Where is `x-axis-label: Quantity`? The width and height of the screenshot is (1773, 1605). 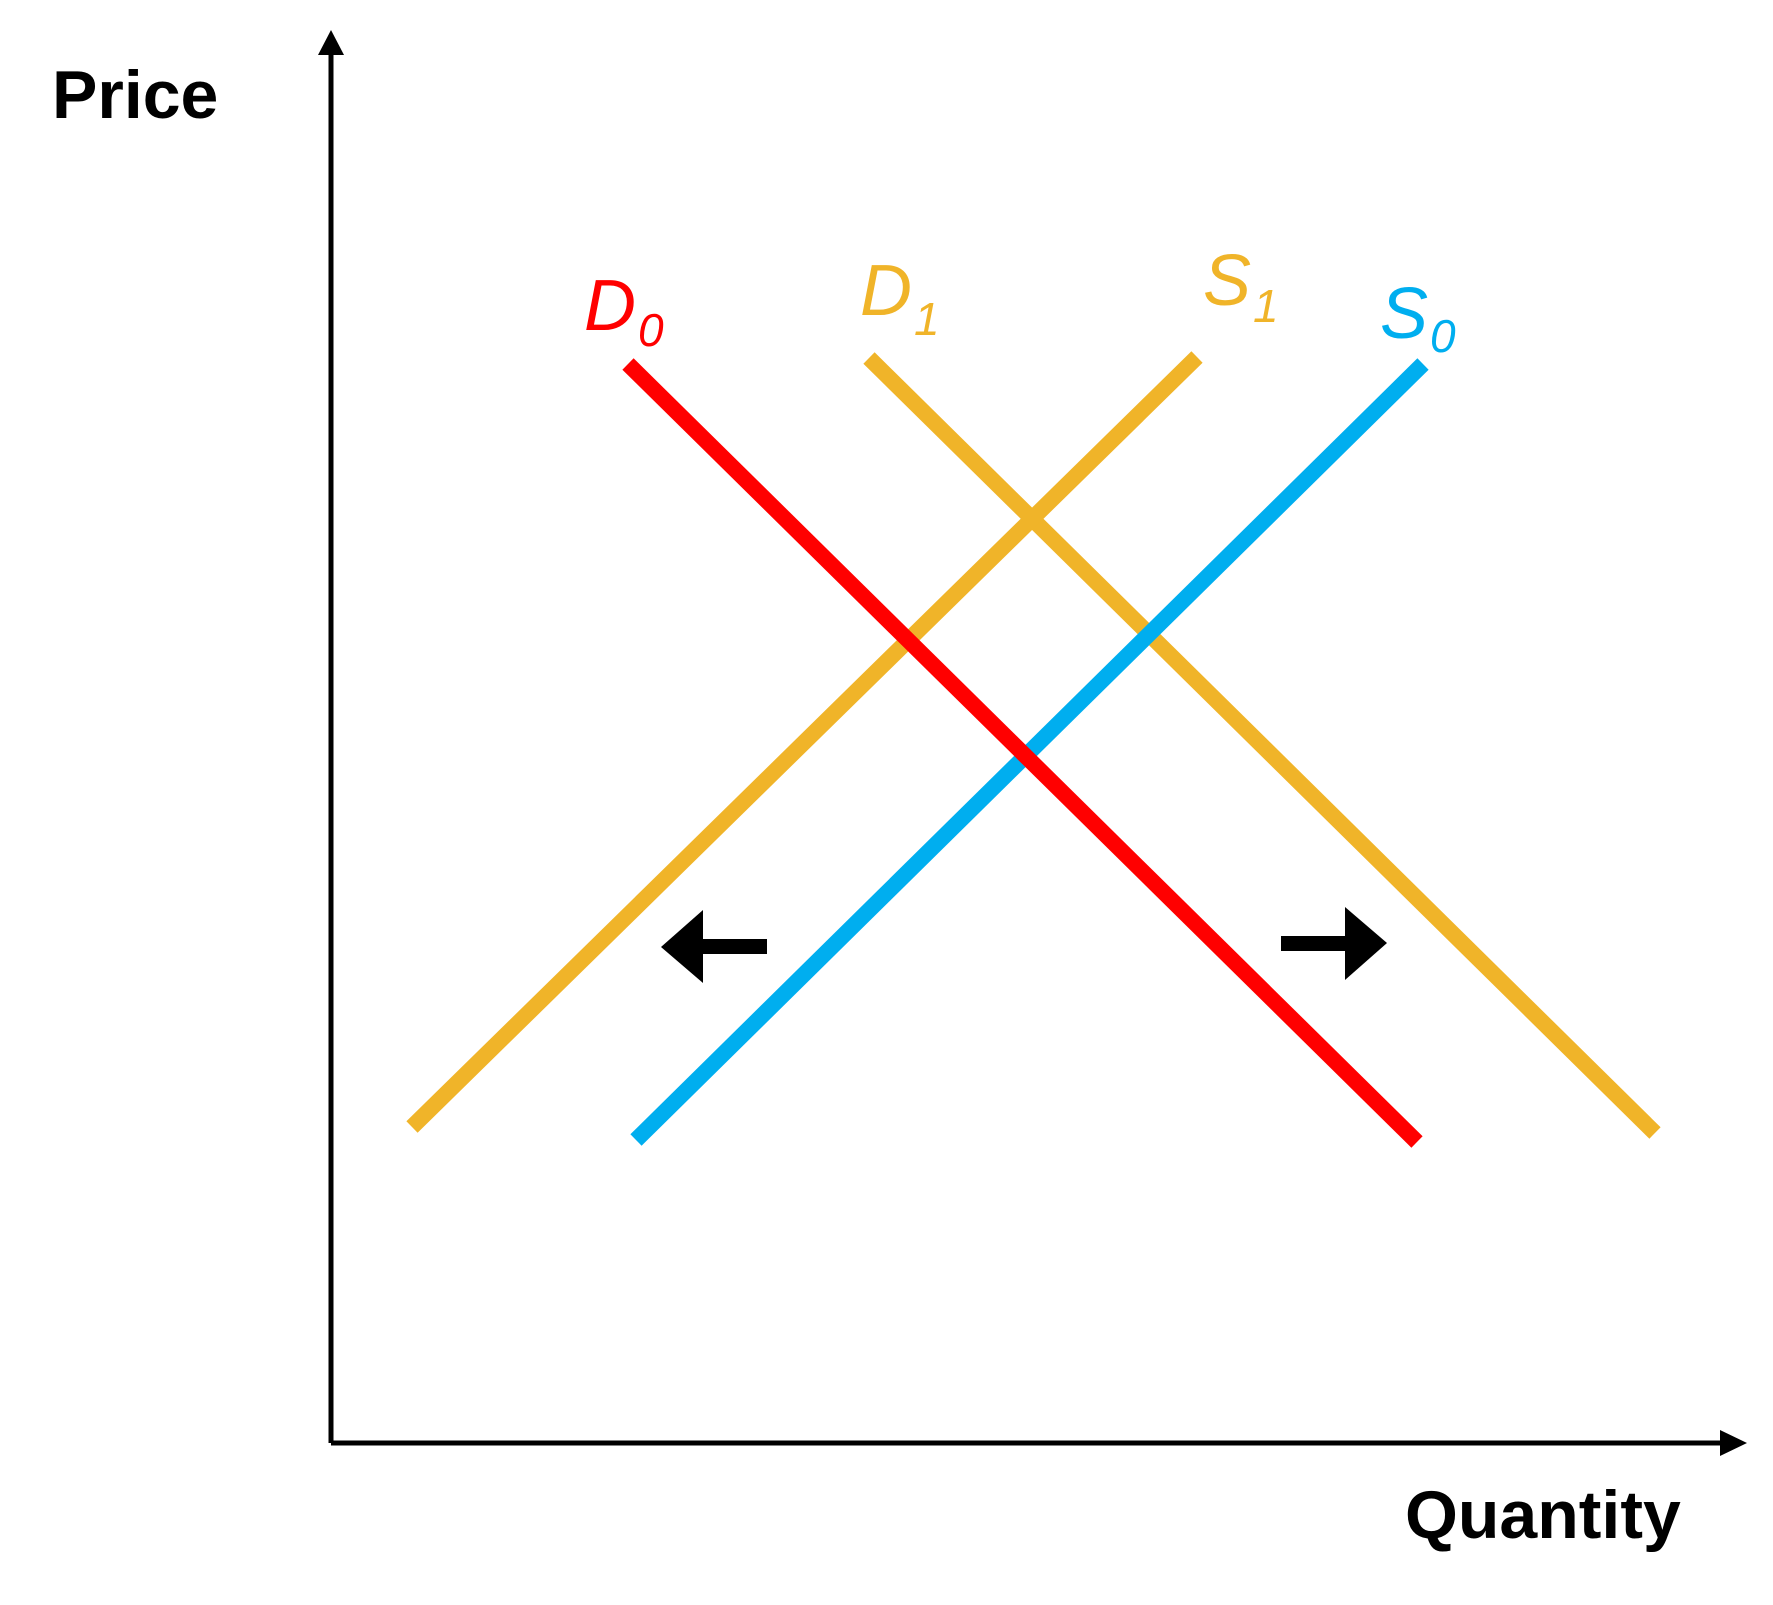
x-axis-label: Quantity is located at coordinates (1543, 1515).